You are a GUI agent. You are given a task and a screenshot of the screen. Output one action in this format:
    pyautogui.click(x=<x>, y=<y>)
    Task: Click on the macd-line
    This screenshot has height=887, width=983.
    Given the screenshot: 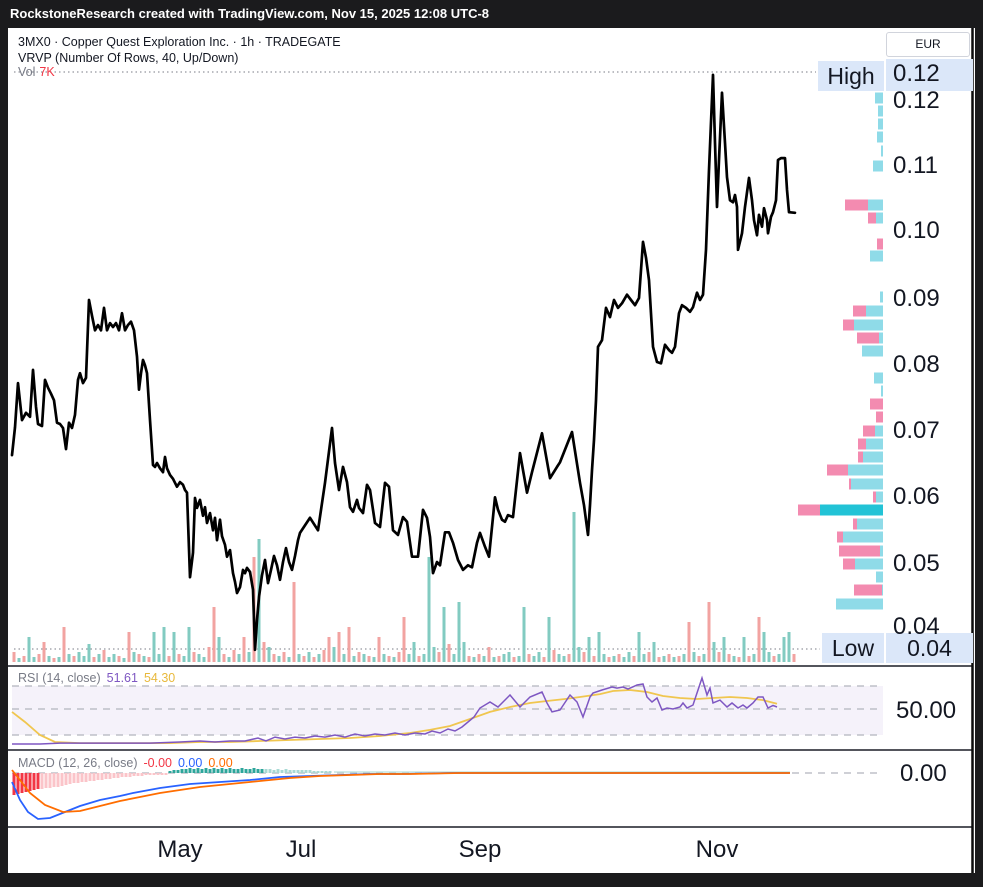 What is the action you would take?
    pyautogui.click(x=400, y=796)
    